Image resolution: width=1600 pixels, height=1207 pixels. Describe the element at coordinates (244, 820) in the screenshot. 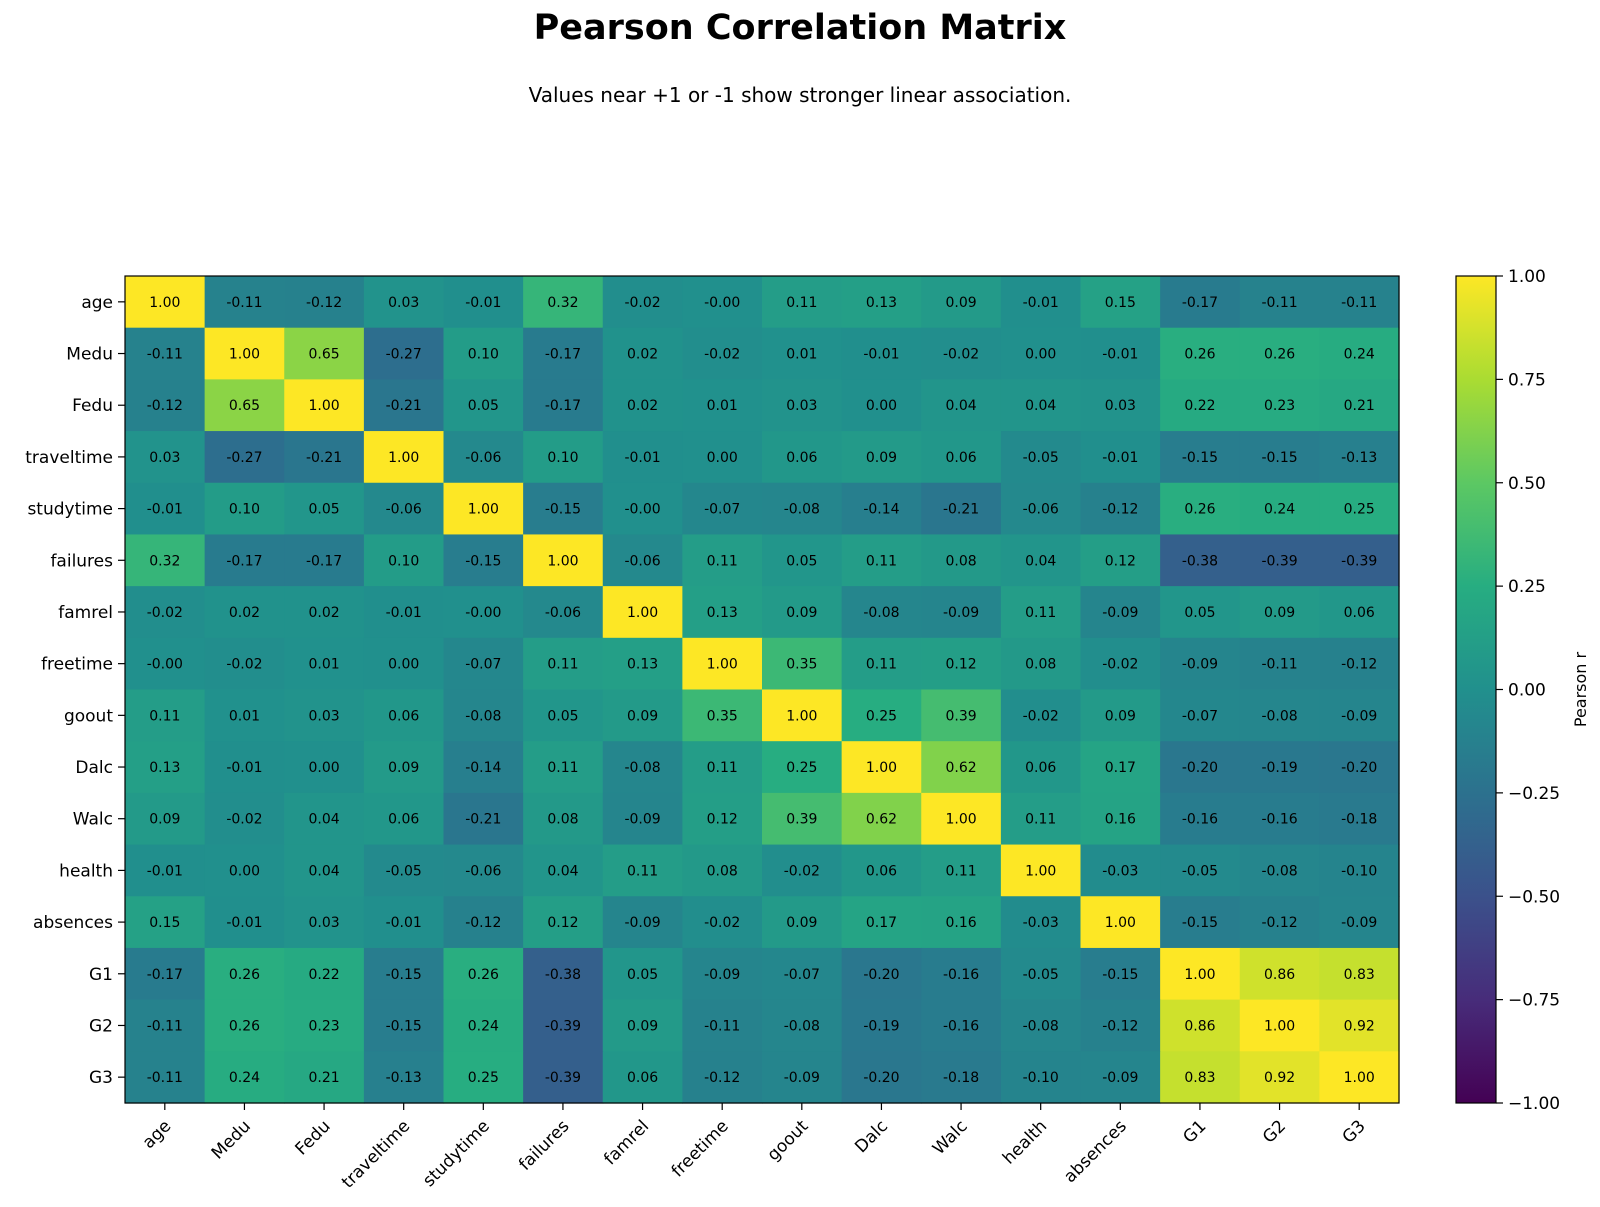

I see `cell-value-label: -0.02` at that location.